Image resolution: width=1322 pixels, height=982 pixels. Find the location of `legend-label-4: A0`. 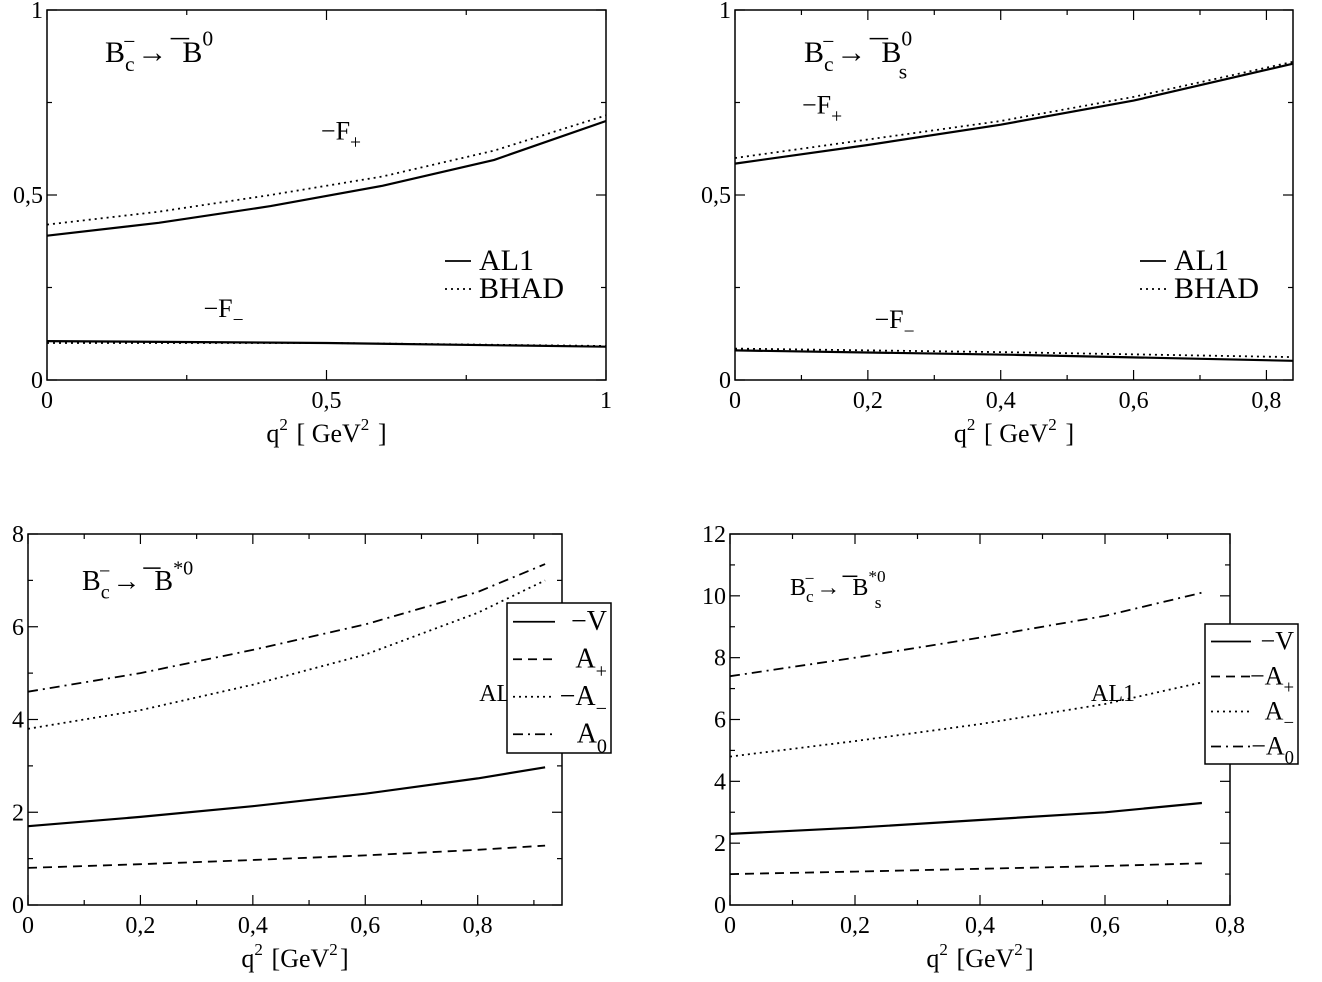

legend-label-4: A0 is located at coordinates (592, 738).